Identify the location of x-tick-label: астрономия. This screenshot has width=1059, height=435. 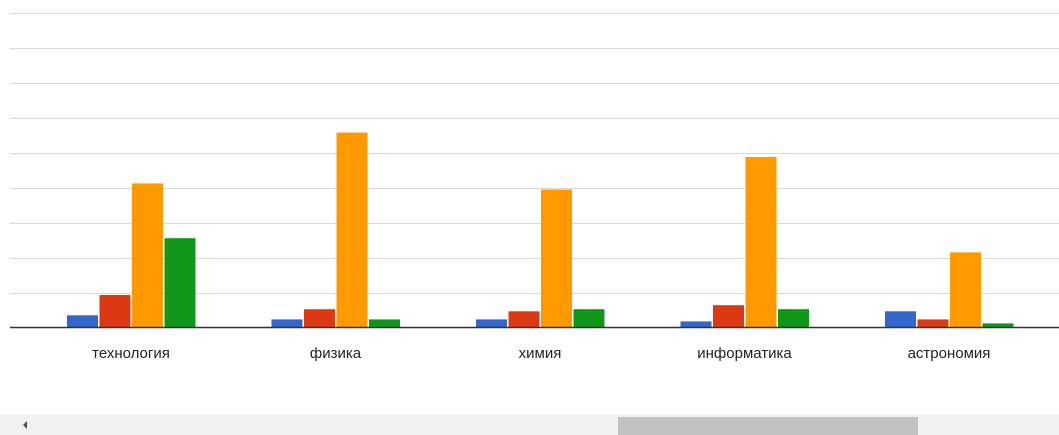
(949, 353).